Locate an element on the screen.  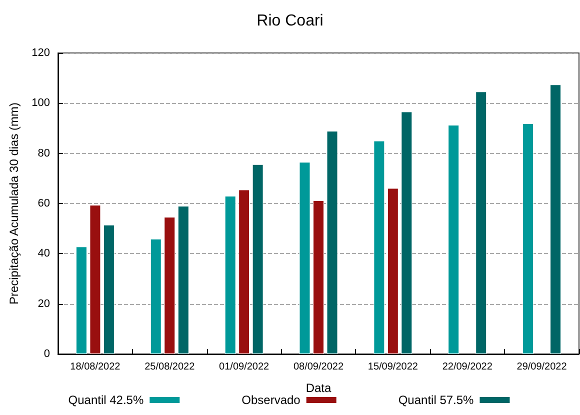
y-tick-label: 0 is located at coordinates (47, 354).